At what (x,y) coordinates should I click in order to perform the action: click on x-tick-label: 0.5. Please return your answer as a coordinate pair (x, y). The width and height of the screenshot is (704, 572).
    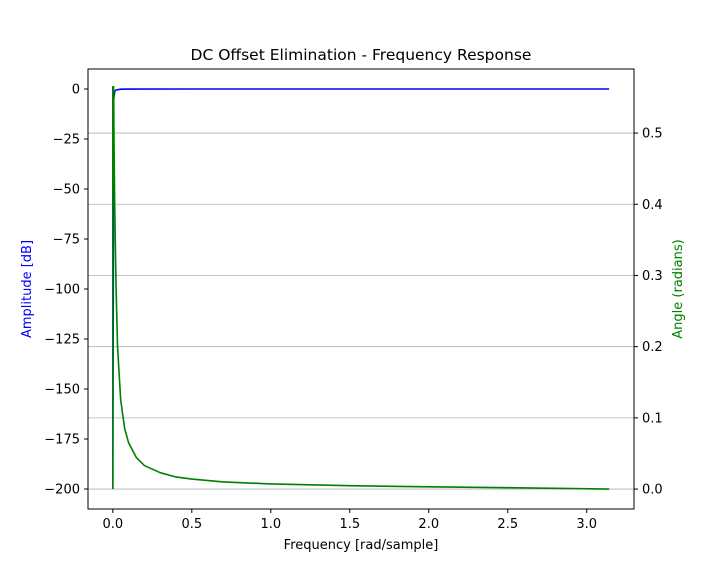
    Looking at the image, I should click on (191, 524).